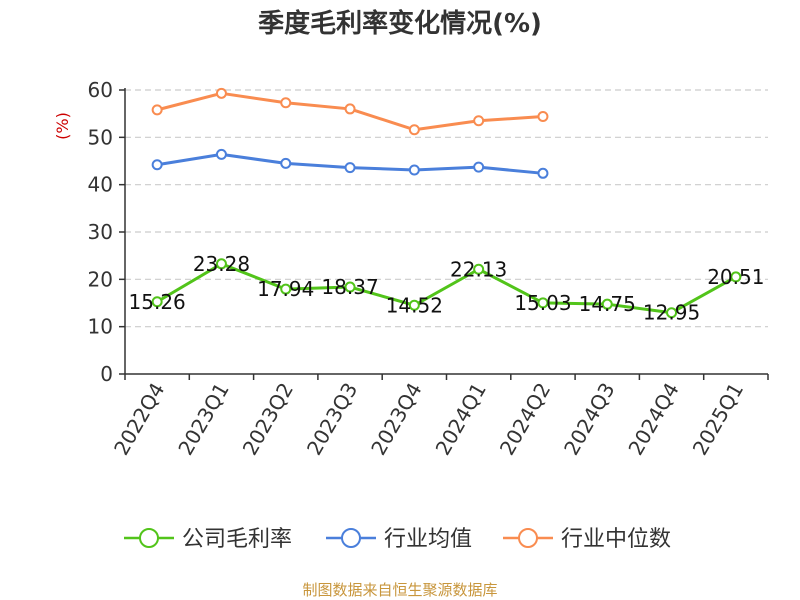 The height and width of the screenshot is (600, 800). I want to click on y-tick-label: 0, so click(106, 374).